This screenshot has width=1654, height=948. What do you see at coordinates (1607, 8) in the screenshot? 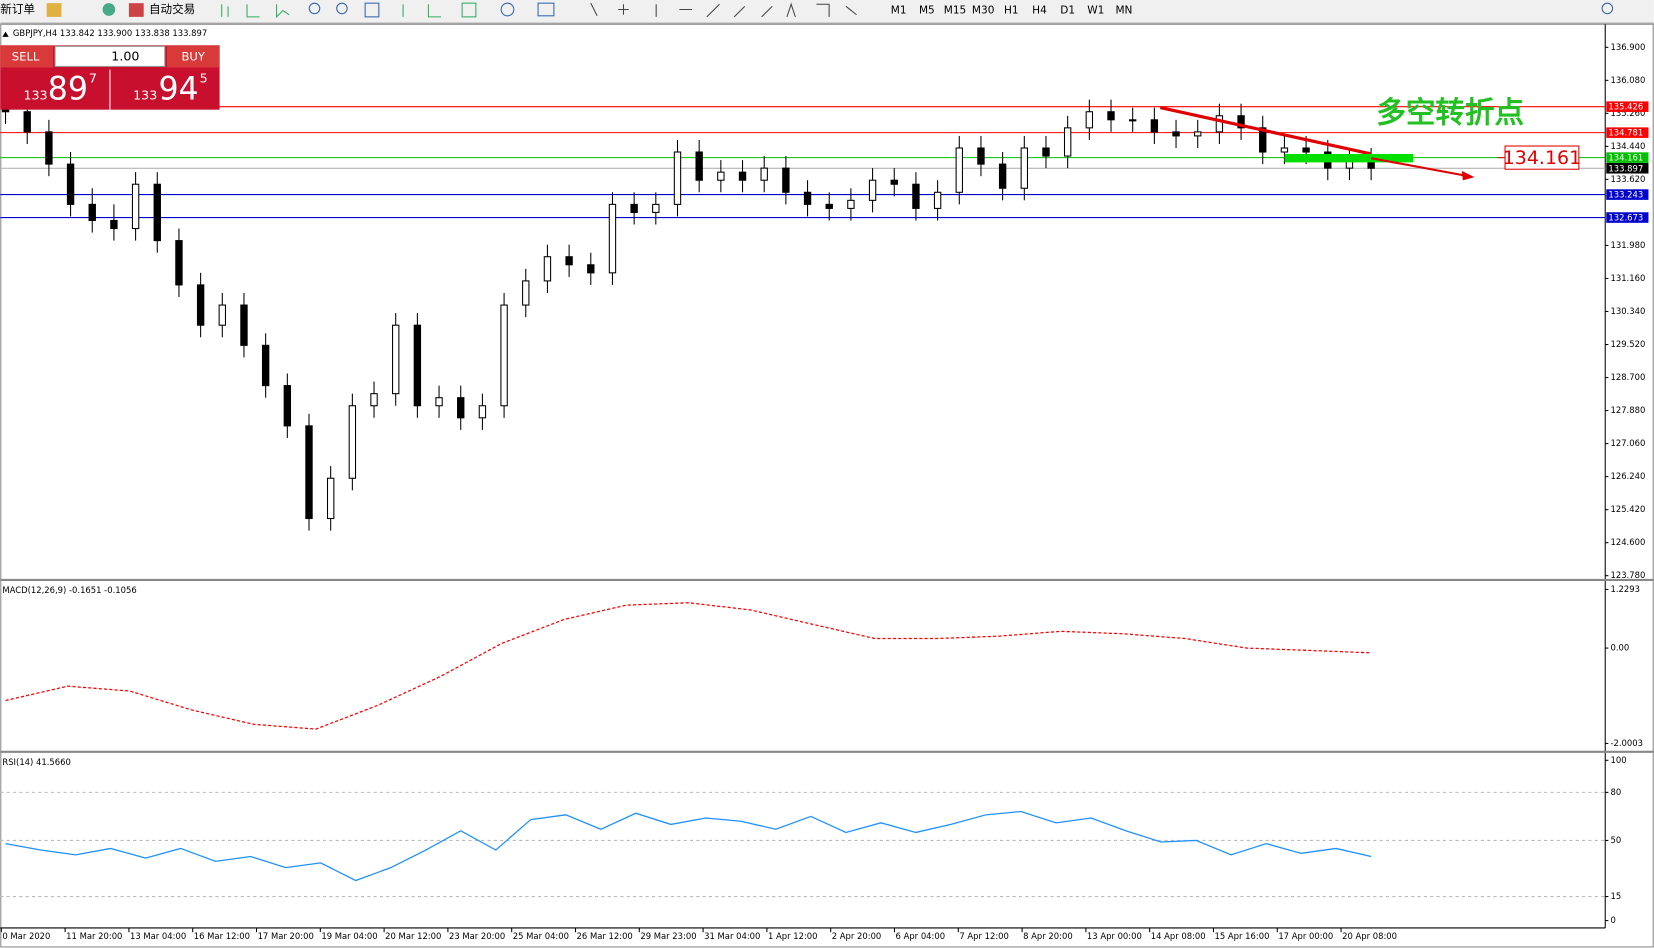
I see `search-icon` at bounding box center [1607, 8].